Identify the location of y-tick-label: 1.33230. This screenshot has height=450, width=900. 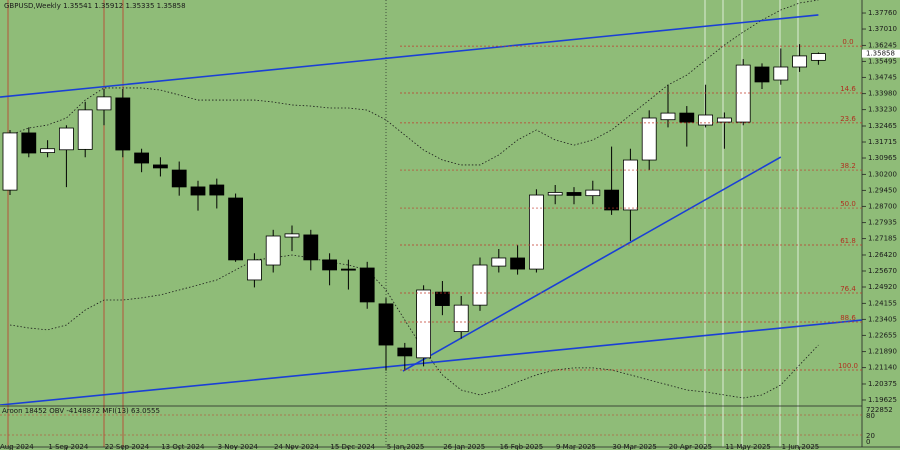
(882, 110).